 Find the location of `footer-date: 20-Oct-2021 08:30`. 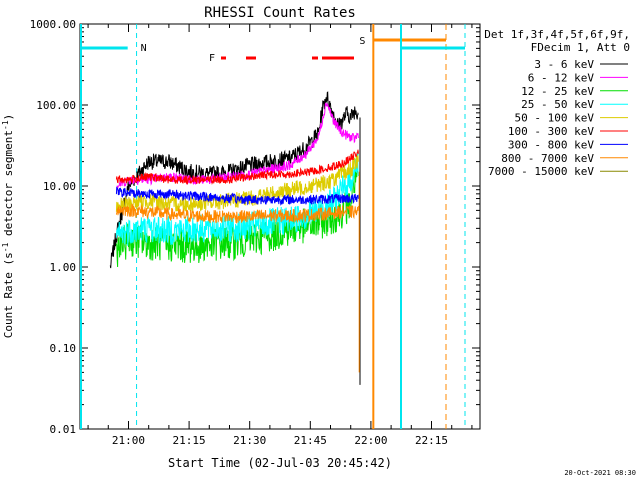

footer-date: 20-Oct-2021 08:30 is located at coordinates (600, 473).